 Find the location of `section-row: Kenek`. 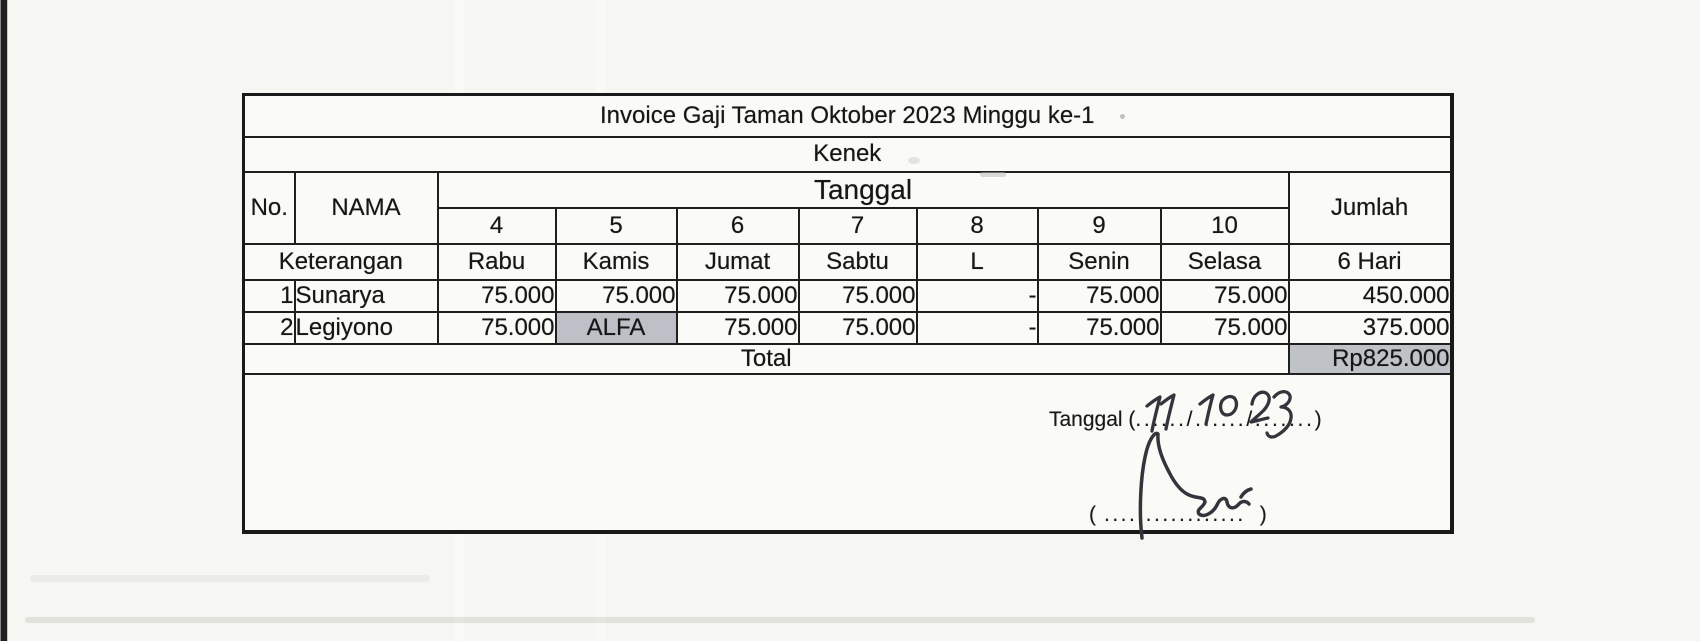

section-row: Kenek is located at coordinates (847, 154).